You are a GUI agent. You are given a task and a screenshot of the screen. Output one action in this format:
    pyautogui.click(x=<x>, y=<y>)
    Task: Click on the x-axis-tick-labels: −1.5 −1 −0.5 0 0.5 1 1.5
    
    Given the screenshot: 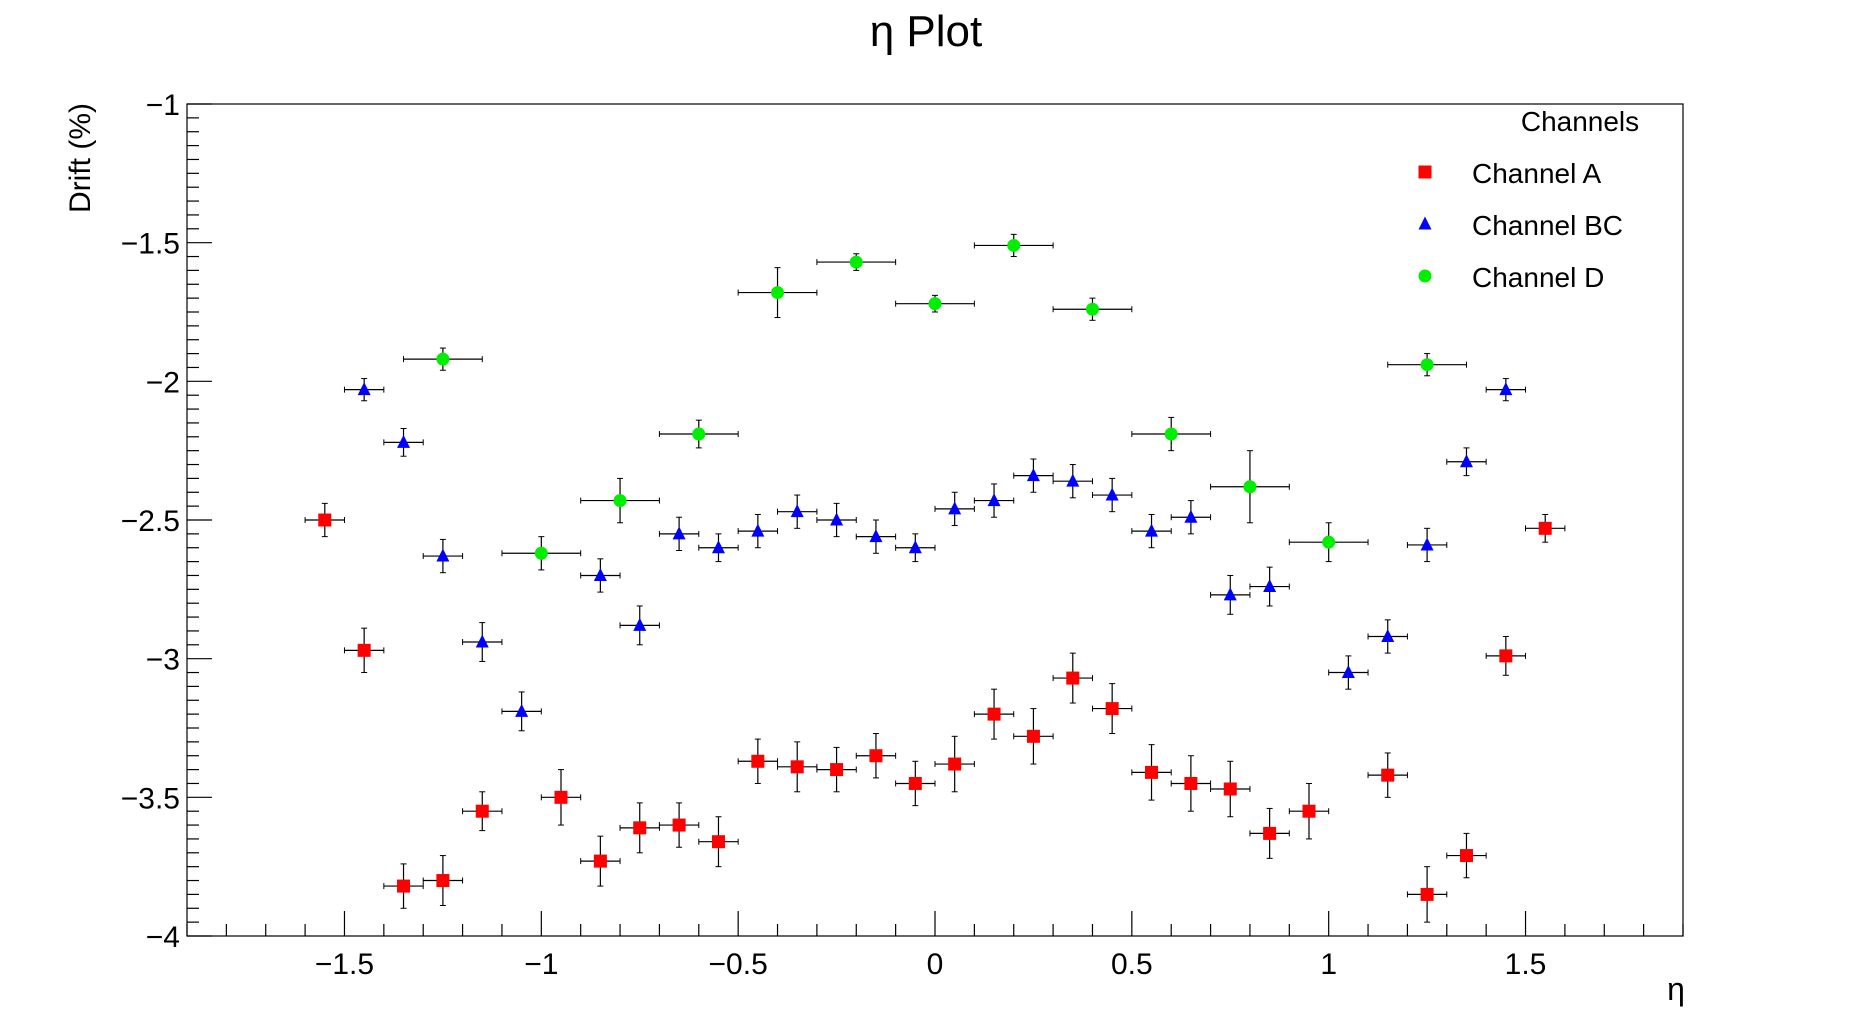 What is the action you would take?
    pyautogui.click(x=931, y=964)
    